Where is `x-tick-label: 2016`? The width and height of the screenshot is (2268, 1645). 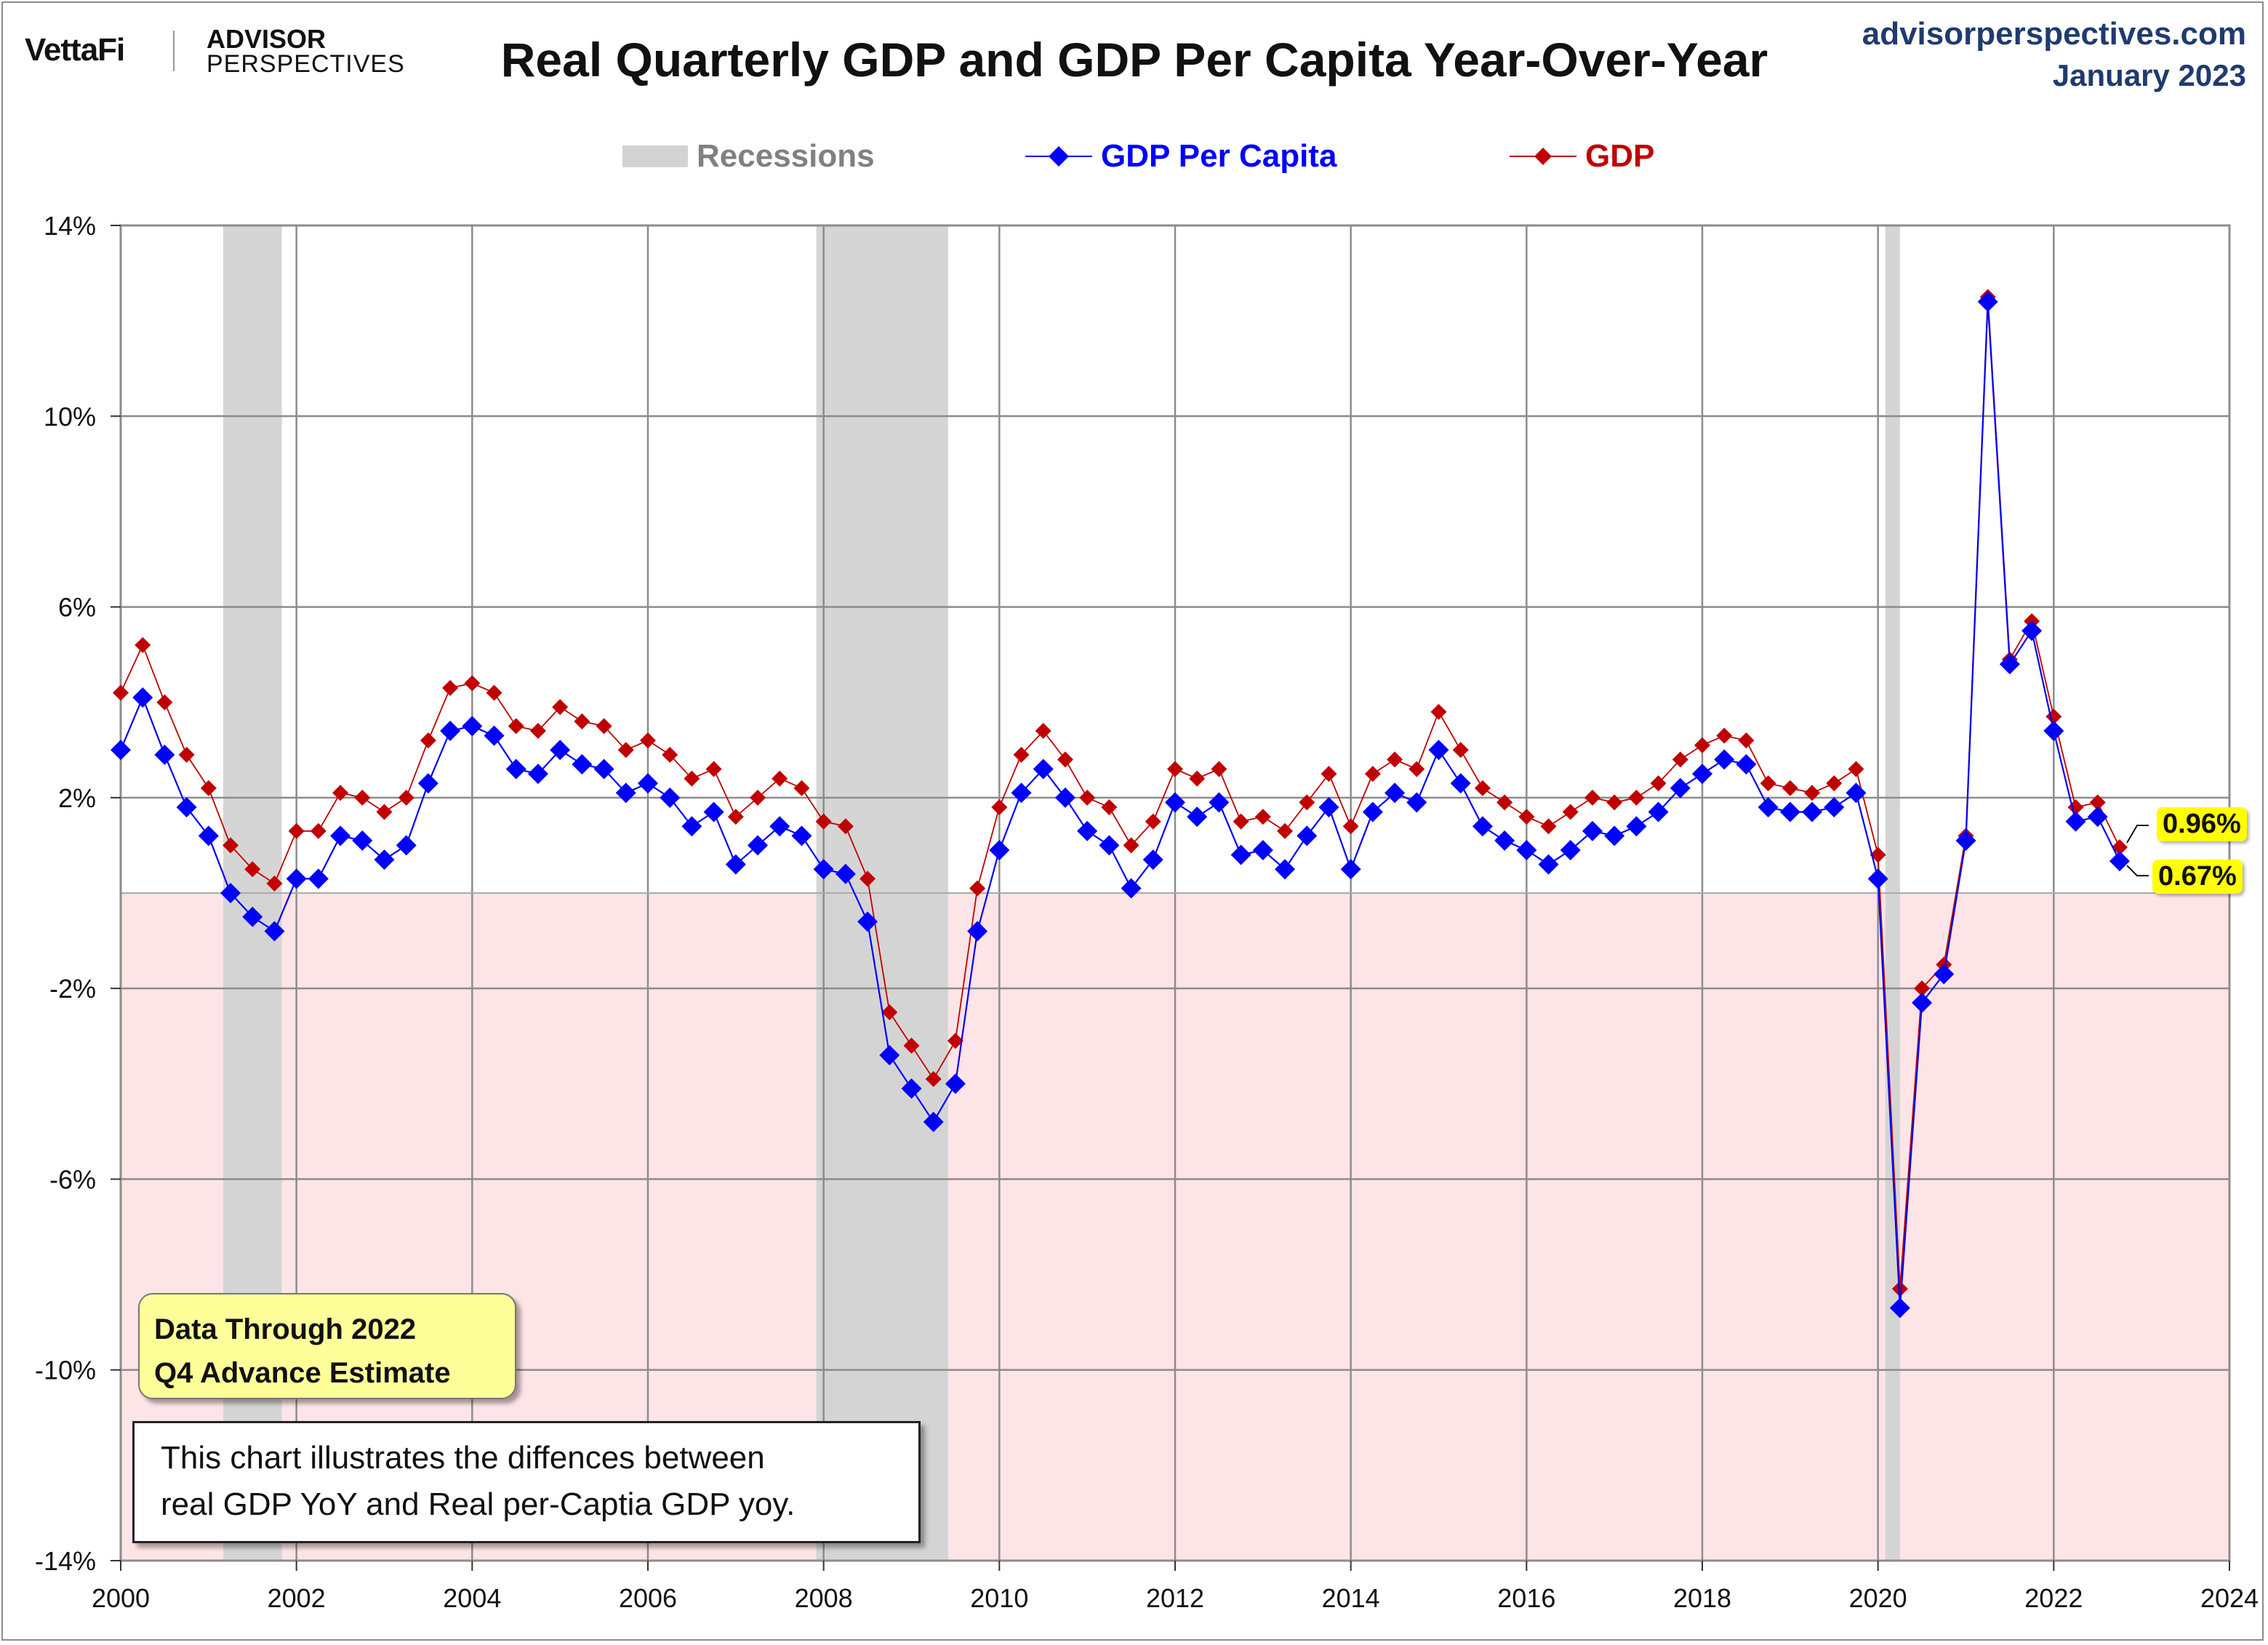
x-tick-label: 2016 is located at coordinates (1526, 1598).